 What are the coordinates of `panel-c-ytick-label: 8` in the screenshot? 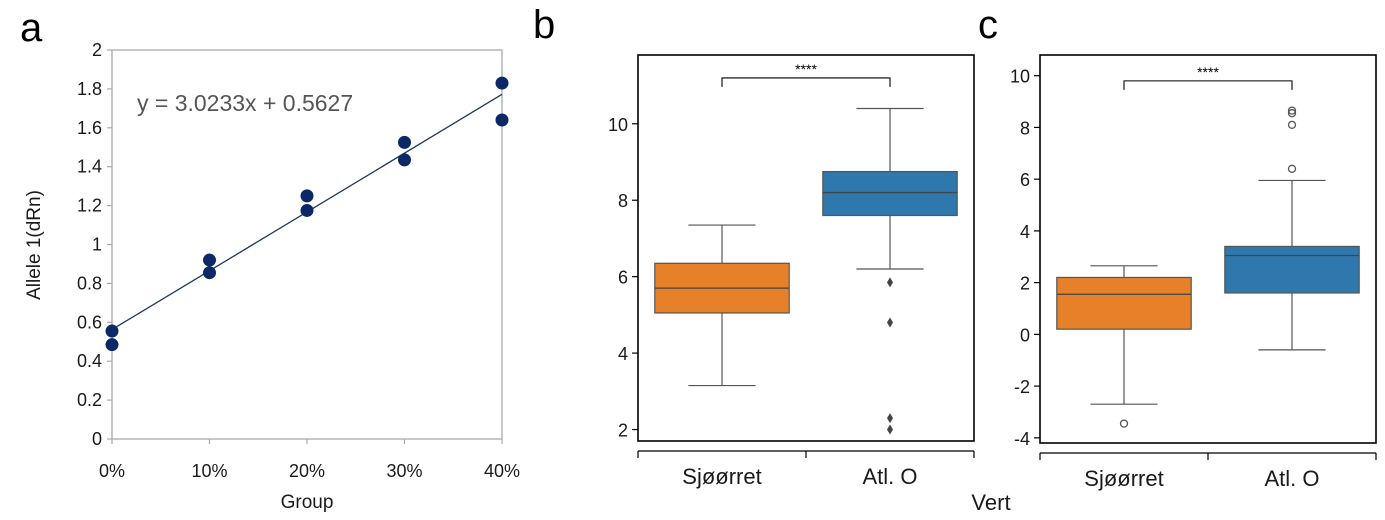 It's located at (1025, 128).